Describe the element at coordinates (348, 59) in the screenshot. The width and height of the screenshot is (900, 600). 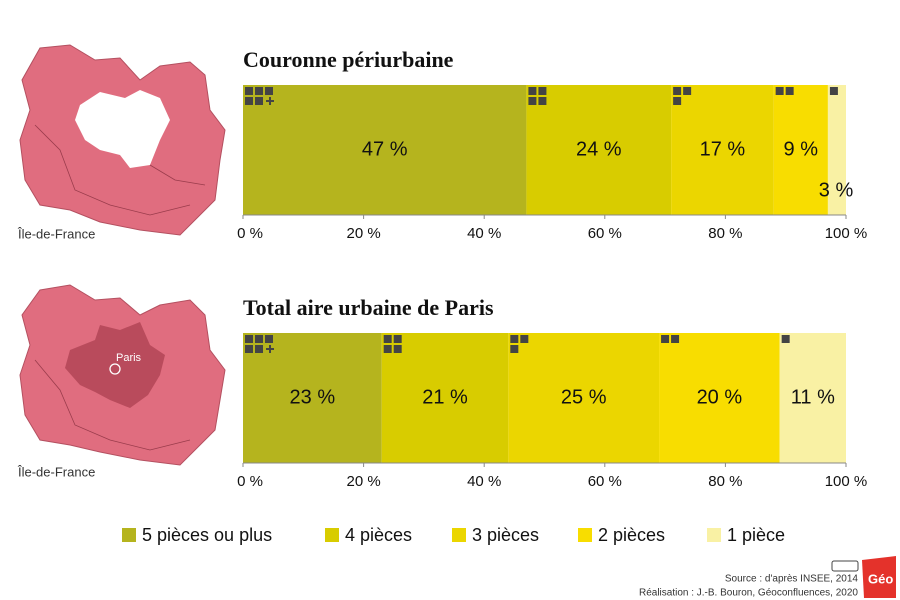
I see `chart-title: Couronne périurbaine` at that location.